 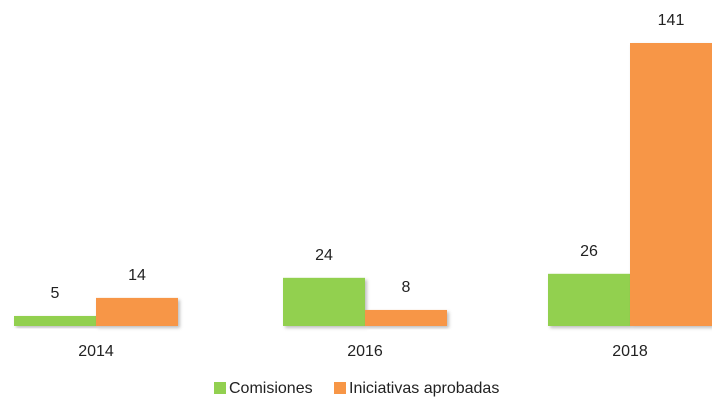 What do you see at coordinates (55, 293) in the screenshot?
I see `data-label: 5` at bounding box center [55, 293].